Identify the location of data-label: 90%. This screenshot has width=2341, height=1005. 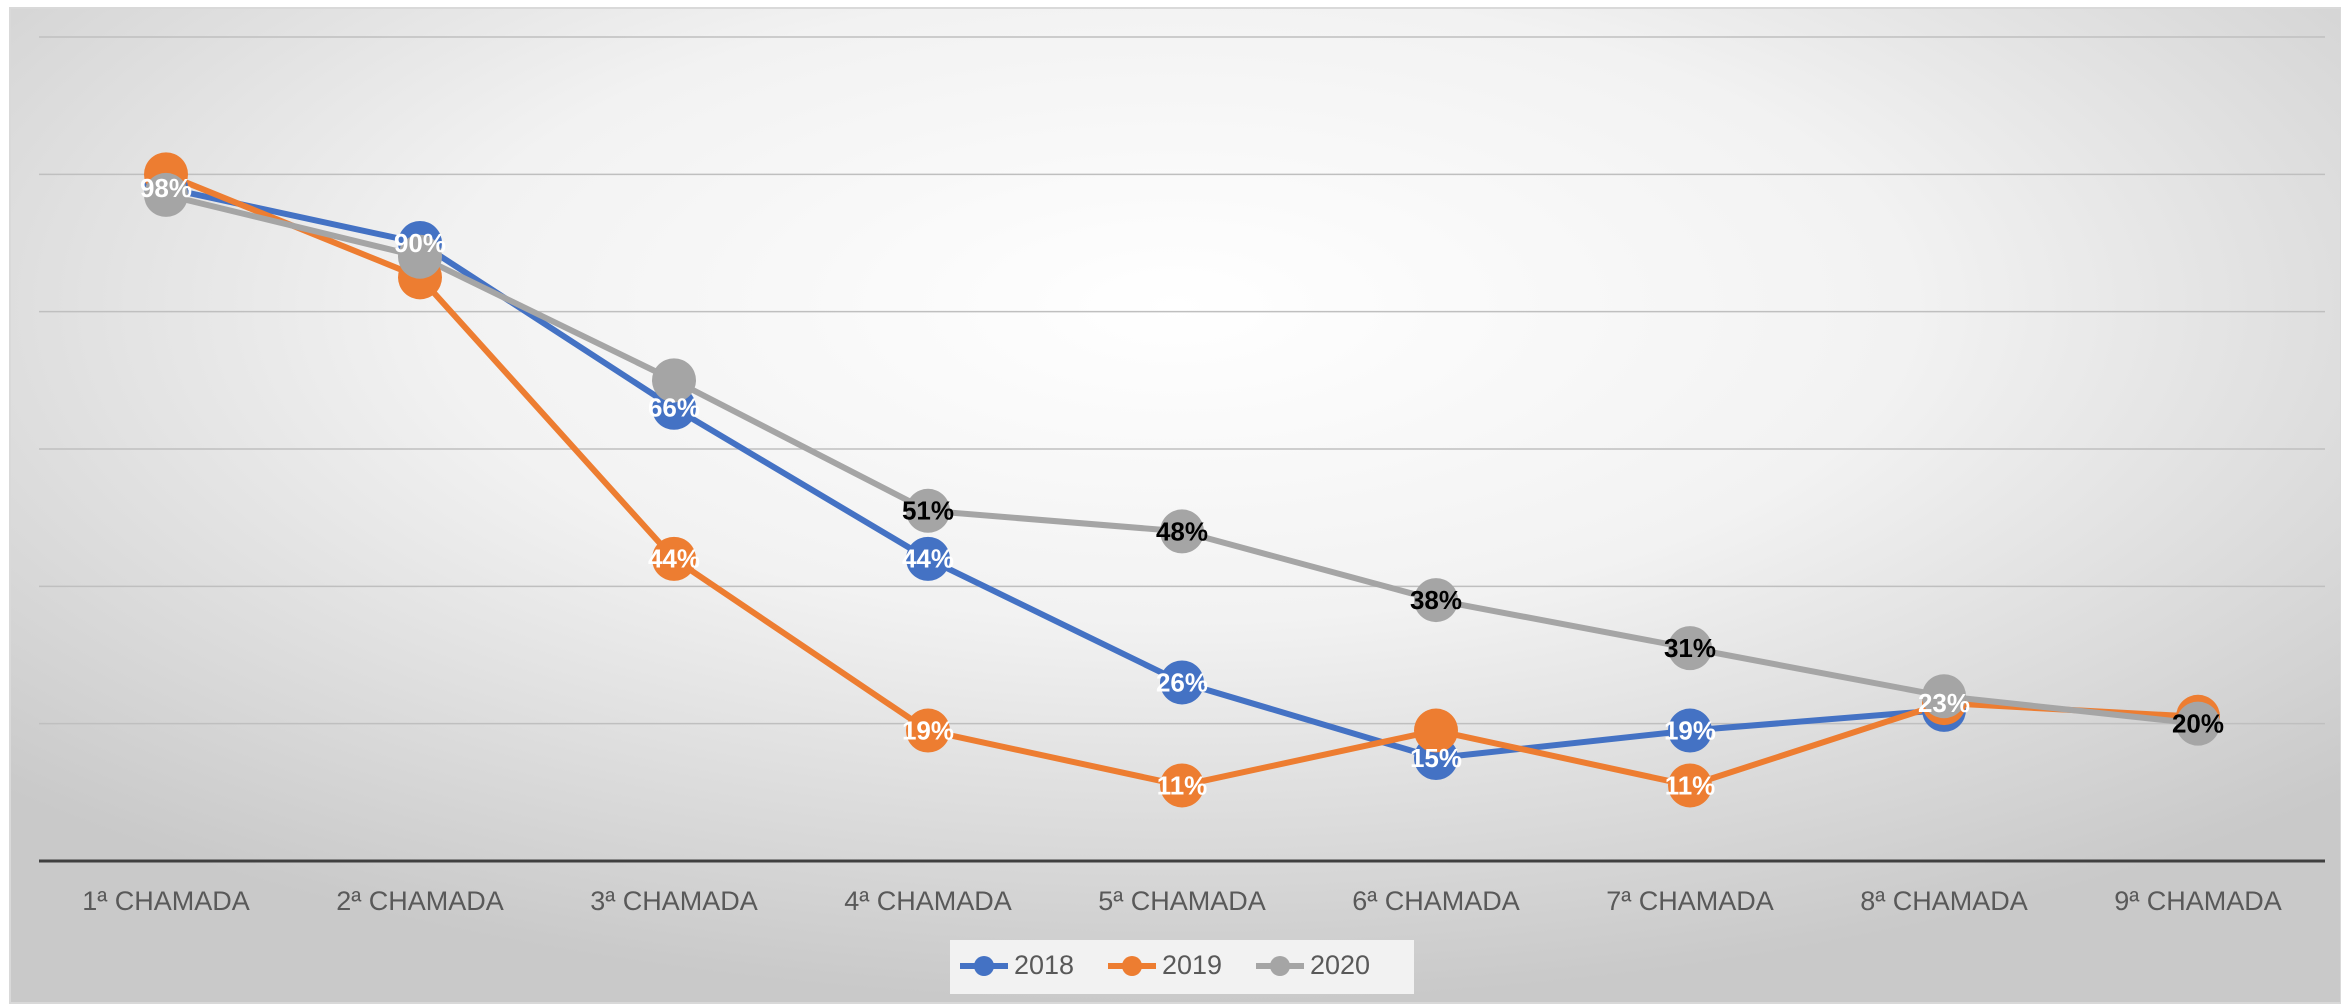
(420, 243).